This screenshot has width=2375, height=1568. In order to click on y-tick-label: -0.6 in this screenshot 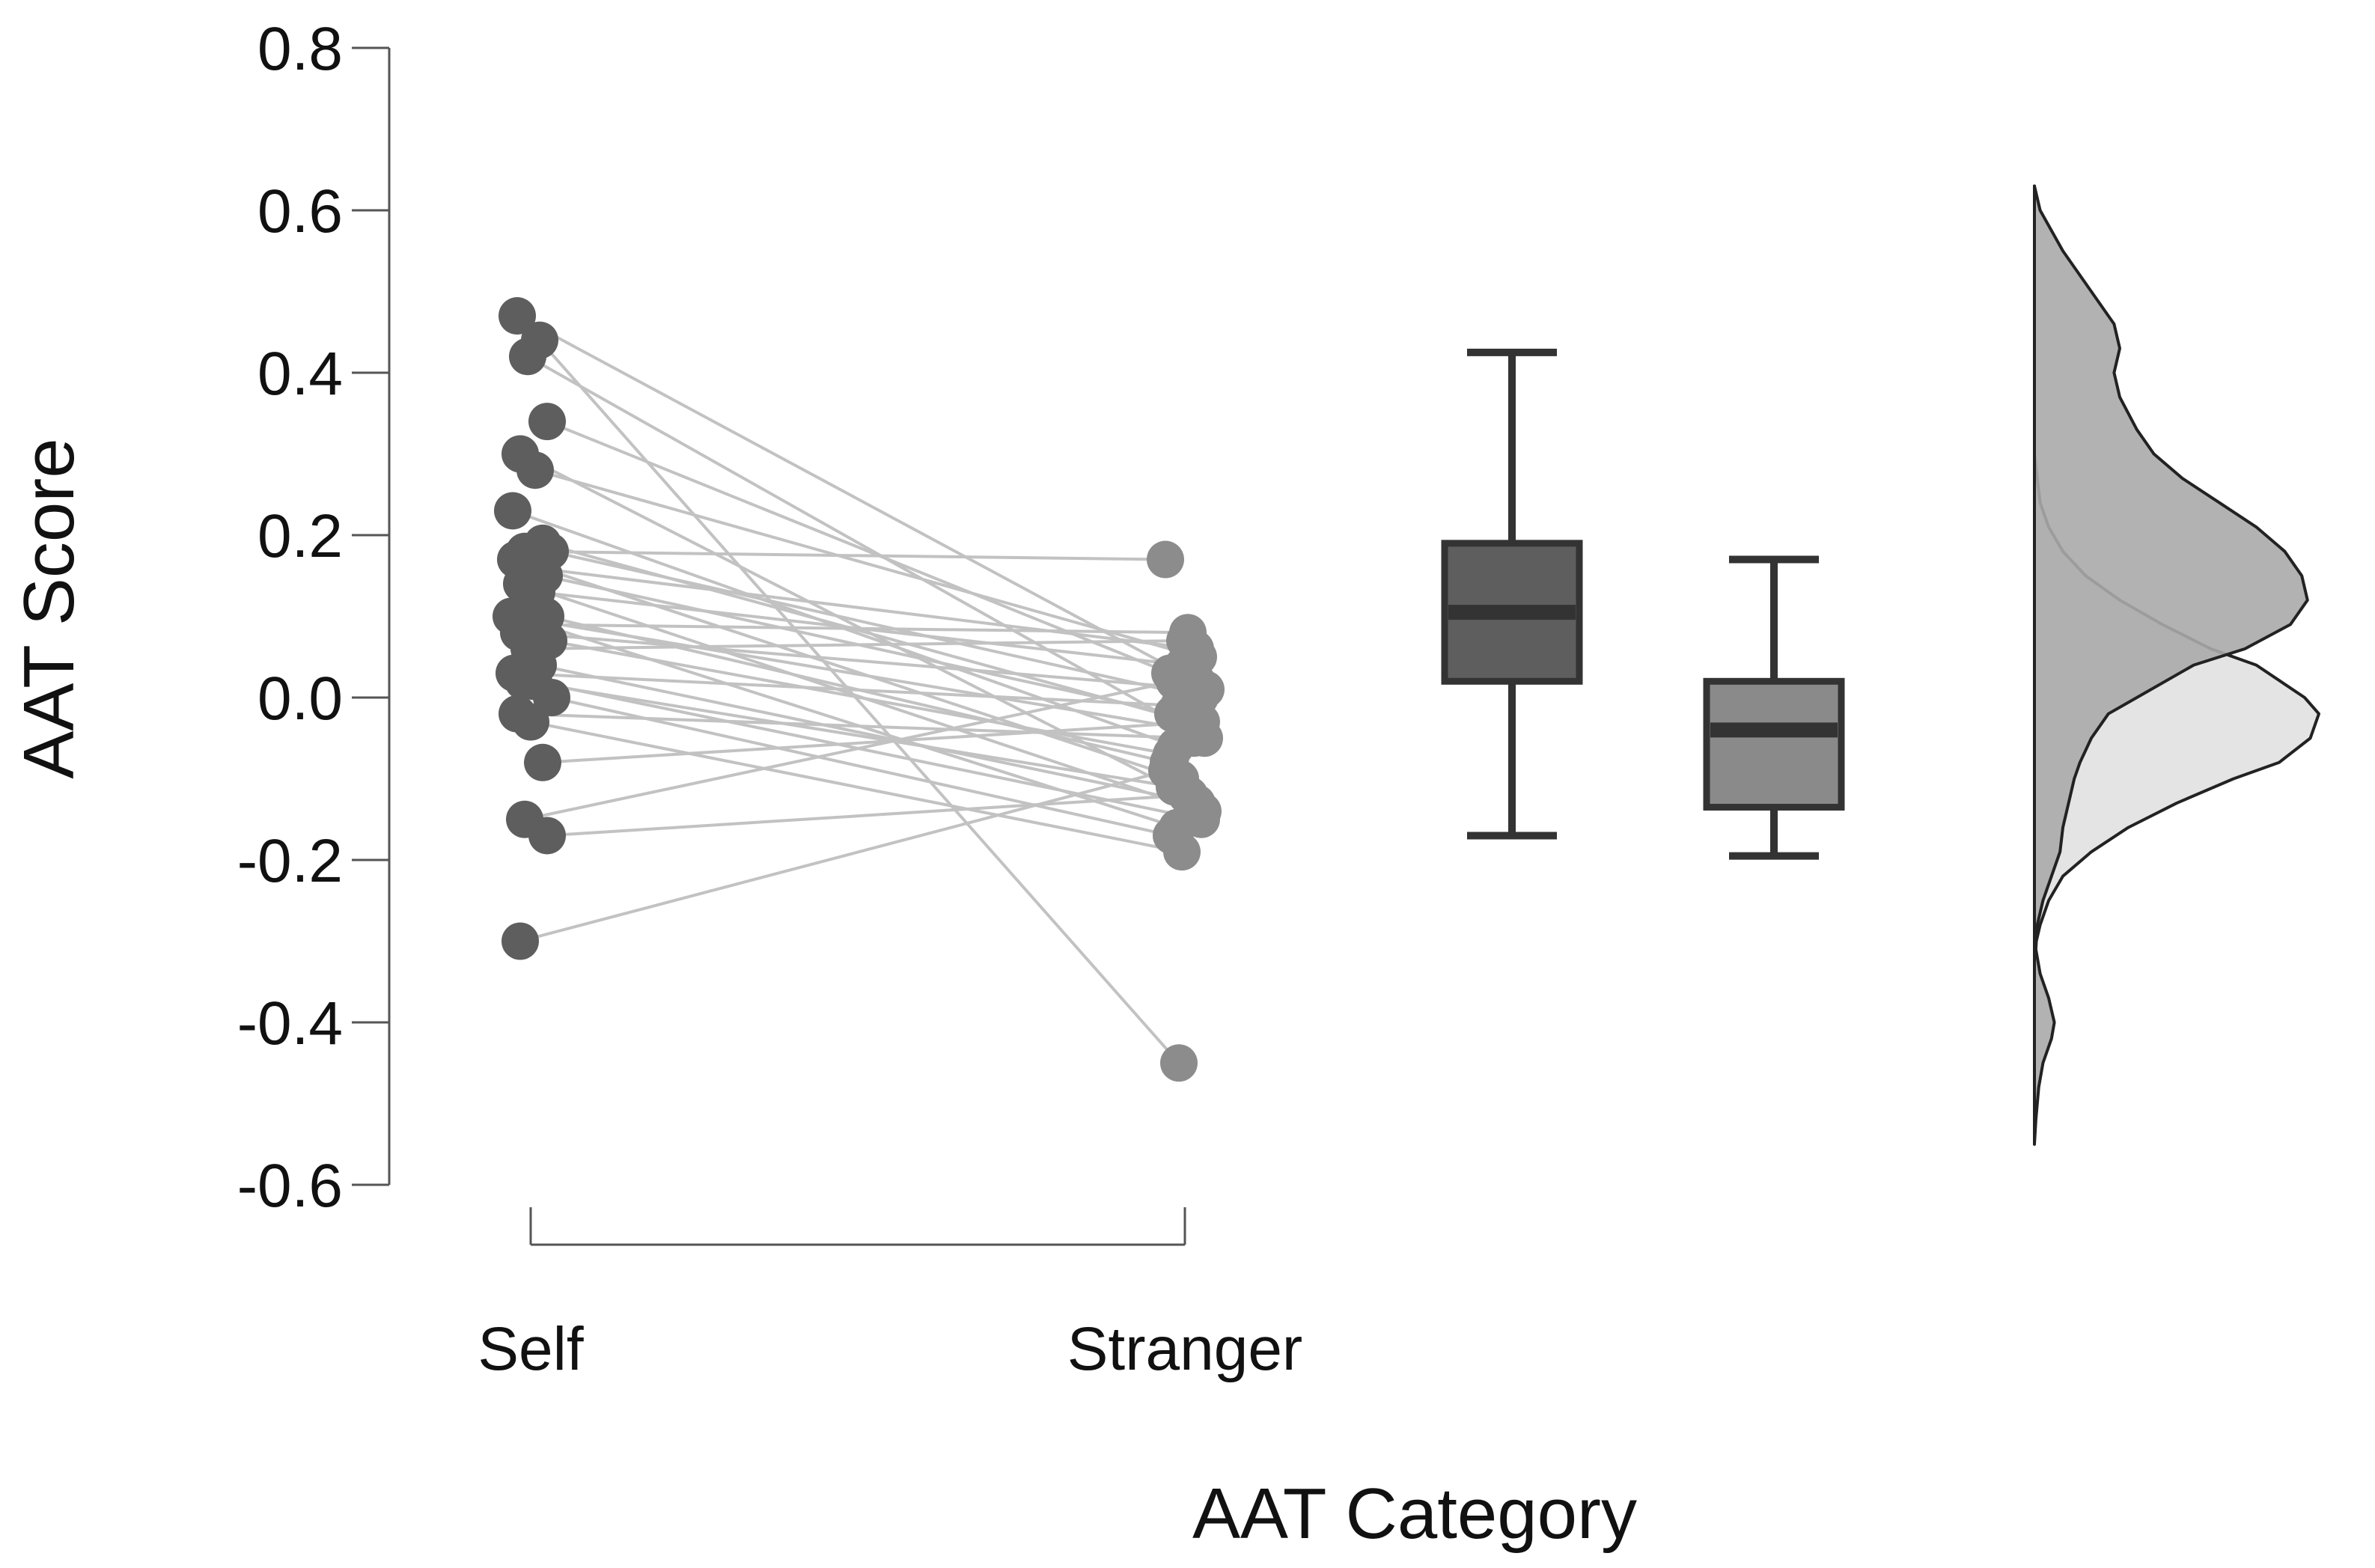, I will do `click(290, 1186)`.